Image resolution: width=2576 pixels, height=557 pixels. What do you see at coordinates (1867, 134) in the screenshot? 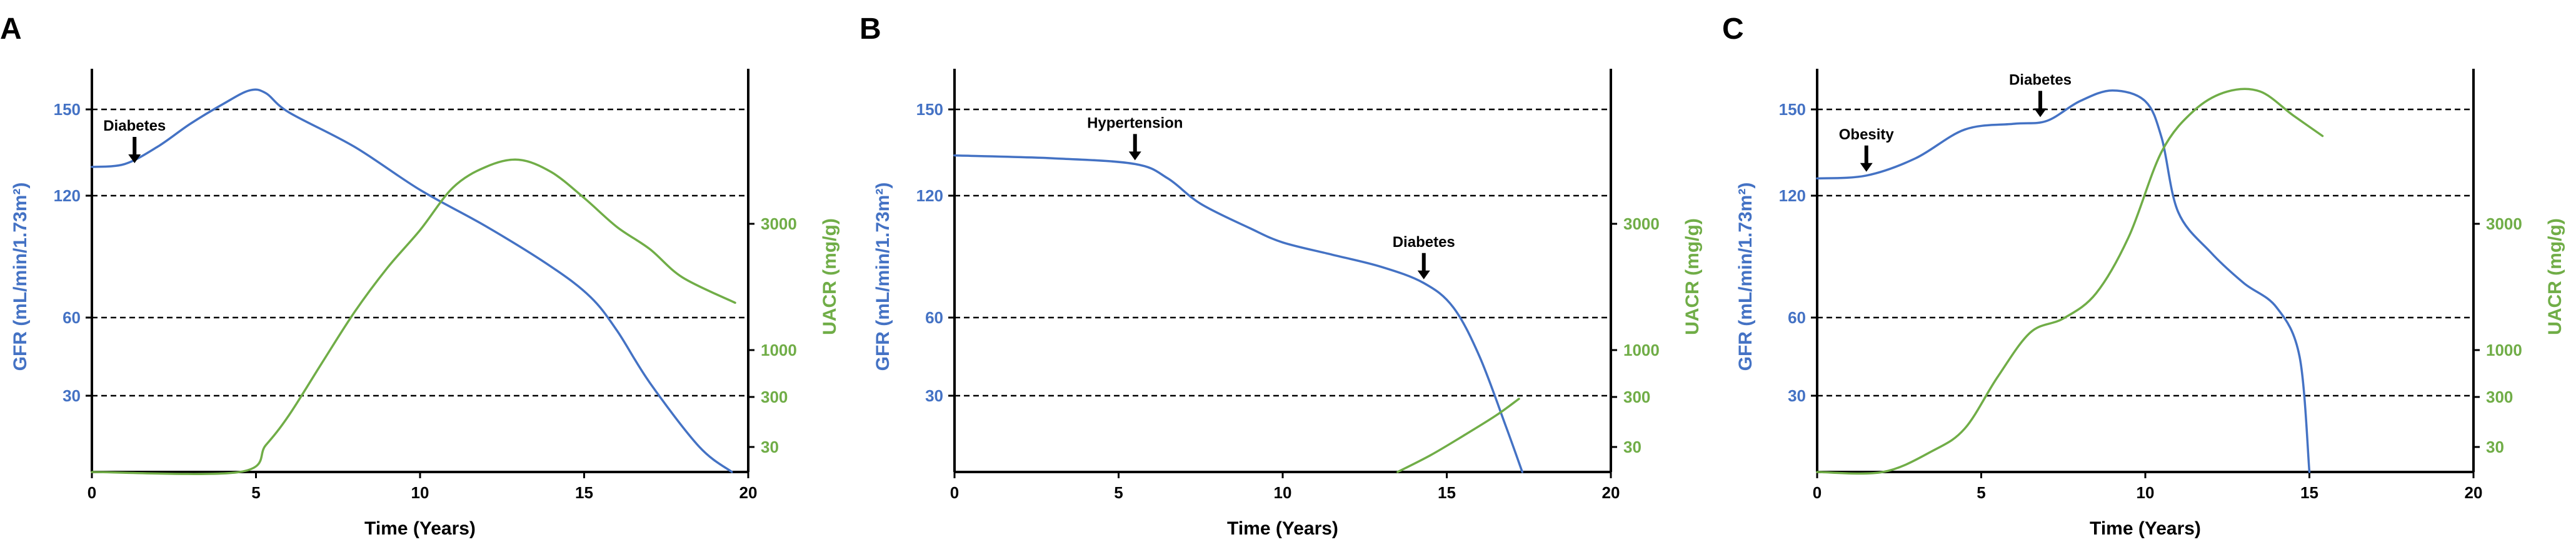
I see `annotation-label: Obesity` at bounding box center [1867, 134].